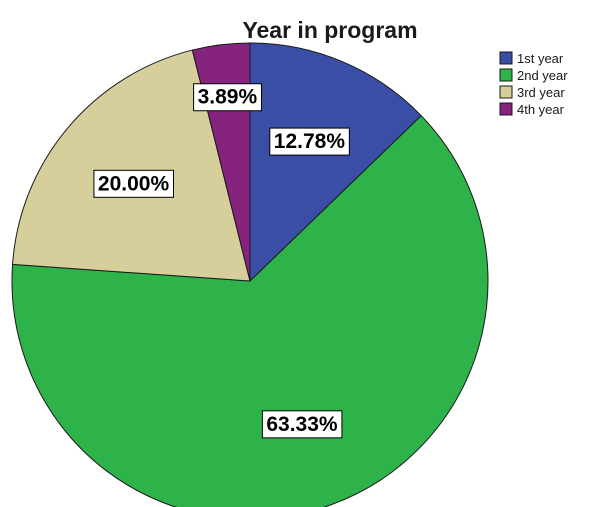 The image size is (594, 507). I want to click on legend-label: 1st year, so click(540, 58).